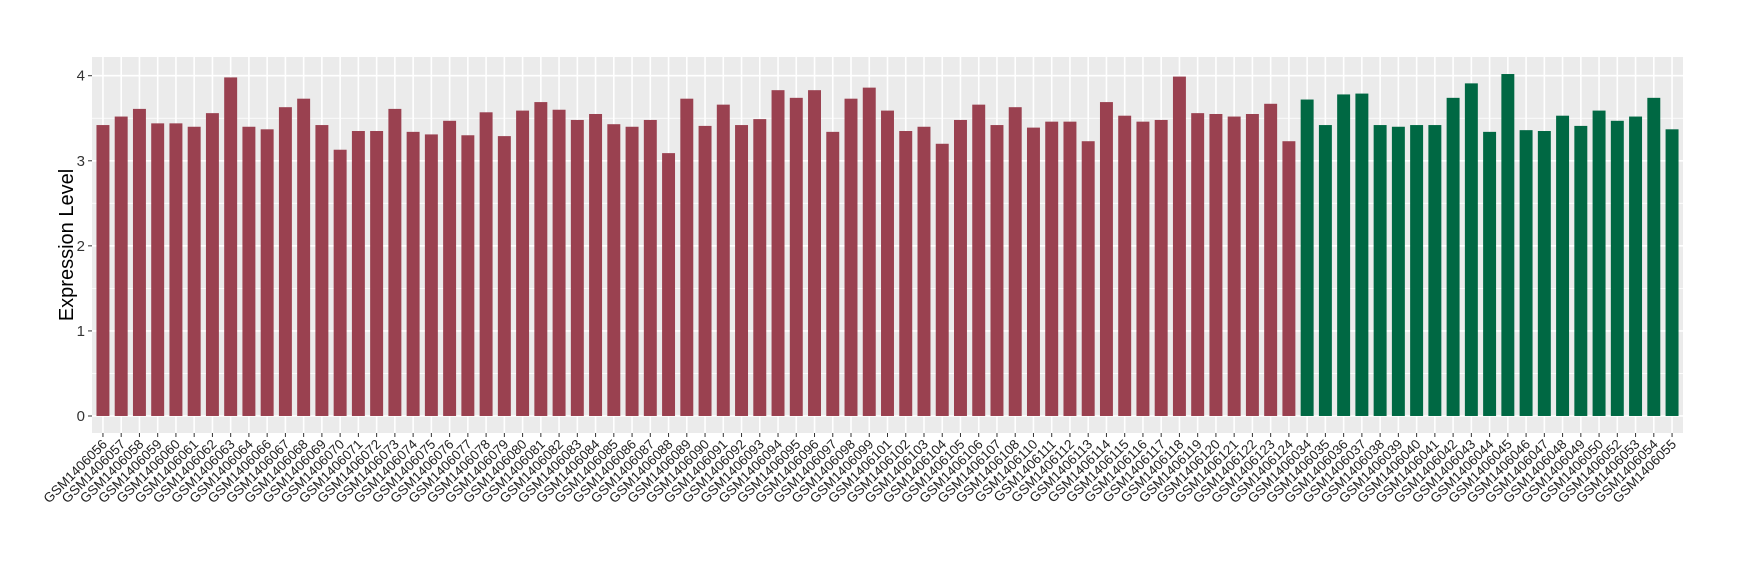  I want to click on bar-GSM1406077, so click(468, 275).